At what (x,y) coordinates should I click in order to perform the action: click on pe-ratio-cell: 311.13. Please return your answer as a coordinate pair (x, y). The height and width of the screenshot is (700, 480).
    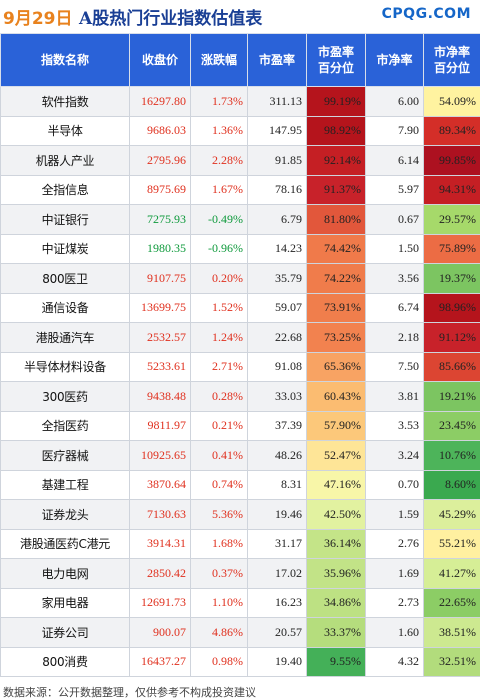
    Looking at the image, I should click on (277, 101).